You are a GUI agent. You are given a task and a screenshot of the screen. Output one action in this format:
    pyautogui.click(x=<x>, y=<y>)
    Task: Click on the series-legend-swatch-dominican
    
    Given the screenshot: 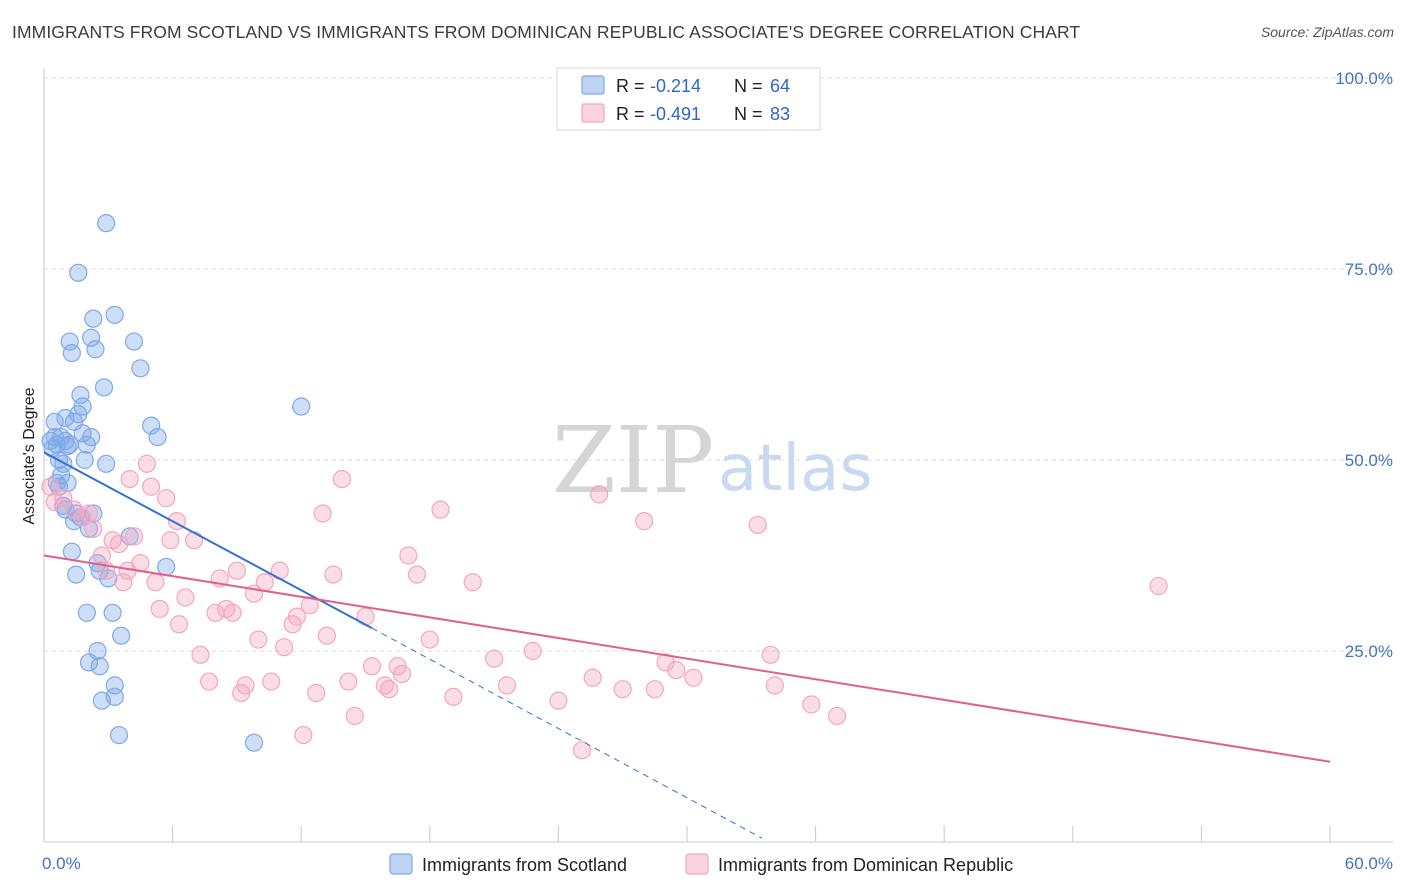 What is the action you would take?
    pyautogui.click(x=697, y=864)
    